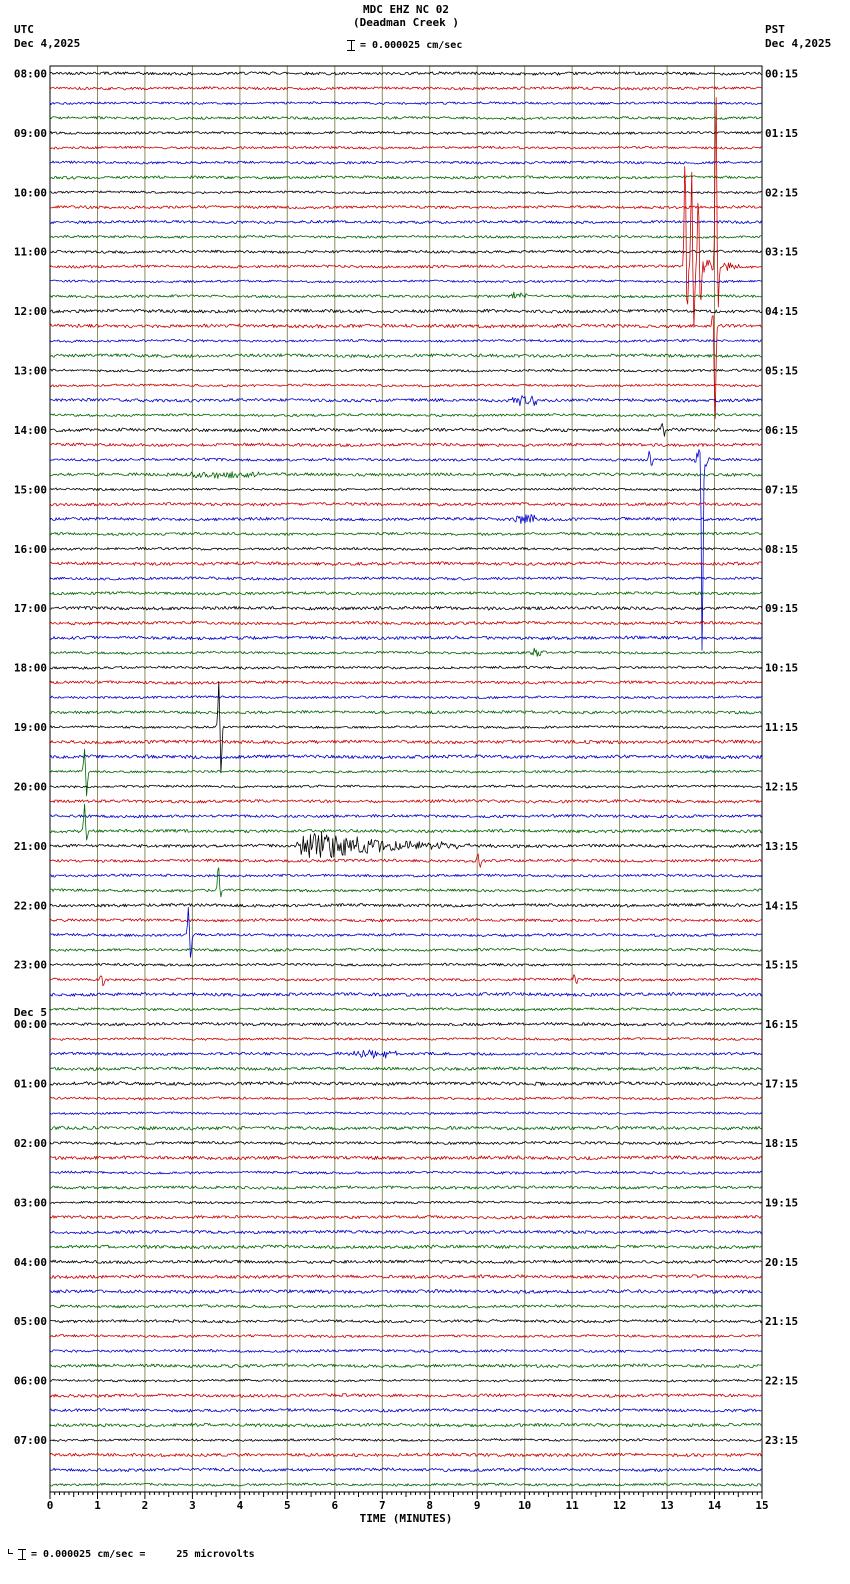  I want to click on left-time-label: 09:00, so click(30, 133).